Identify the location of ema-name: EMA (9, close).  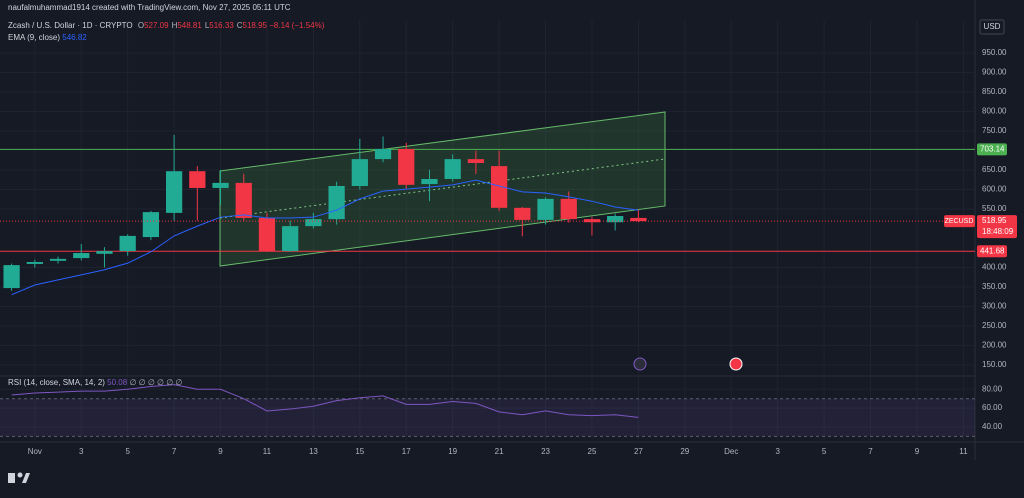
(34, 37).